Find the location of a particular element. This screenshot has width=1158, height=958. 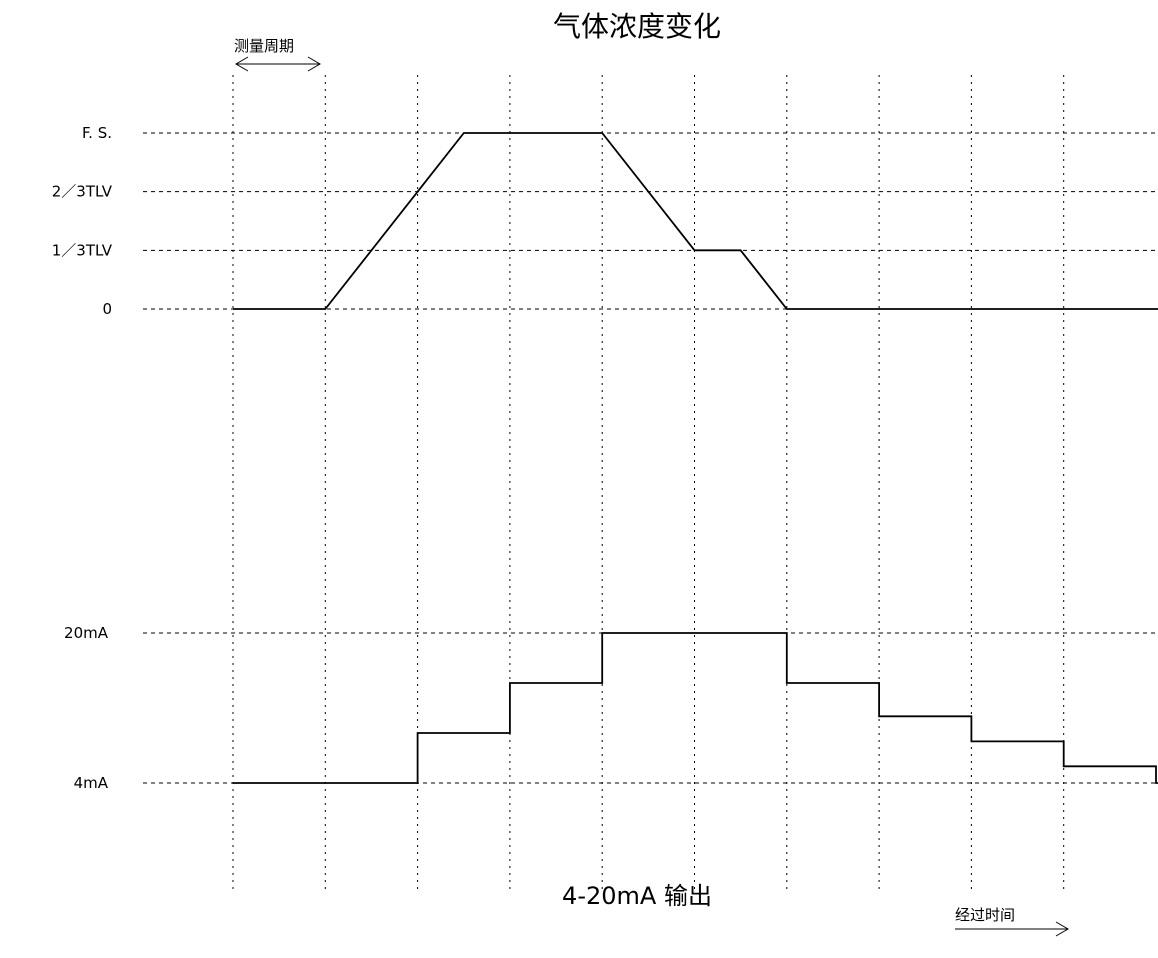

top-y-labels: F. S. 2／3TLV 1／3TLV 0 is located at coordinates (82, 221).